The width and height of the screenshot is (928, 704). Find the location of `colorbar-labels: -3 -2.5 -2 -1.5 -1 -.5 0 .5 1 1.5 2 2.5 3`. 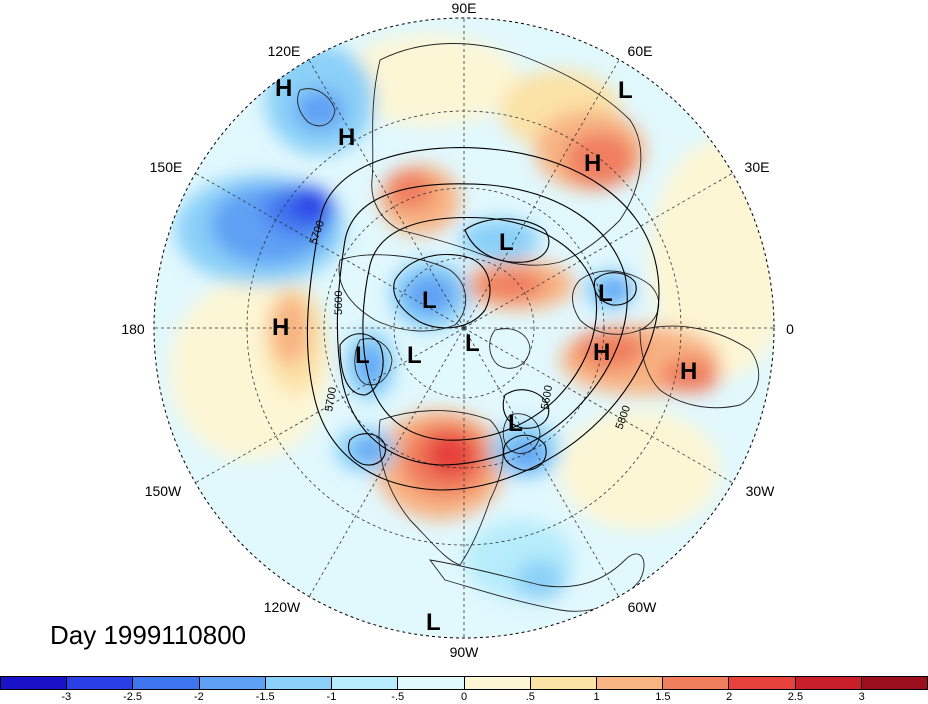

colorbar-labels: -3 -2.5 -2 -1.5 -1 -.5 0 .5 1 1.5 2 2.5 3 is located at coordinates (464, 697).